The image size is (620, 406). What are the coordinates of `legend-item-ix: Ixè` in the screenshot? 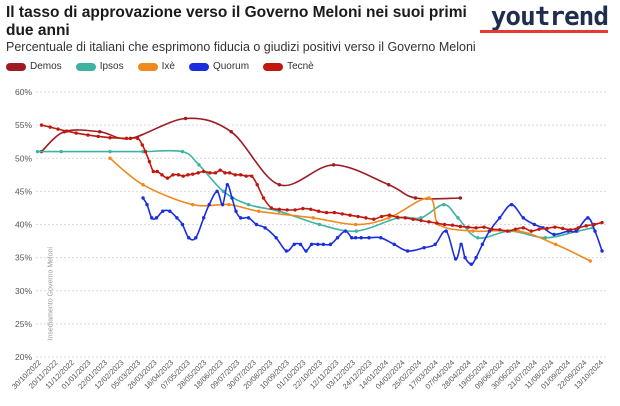 It's located at (156, 66).